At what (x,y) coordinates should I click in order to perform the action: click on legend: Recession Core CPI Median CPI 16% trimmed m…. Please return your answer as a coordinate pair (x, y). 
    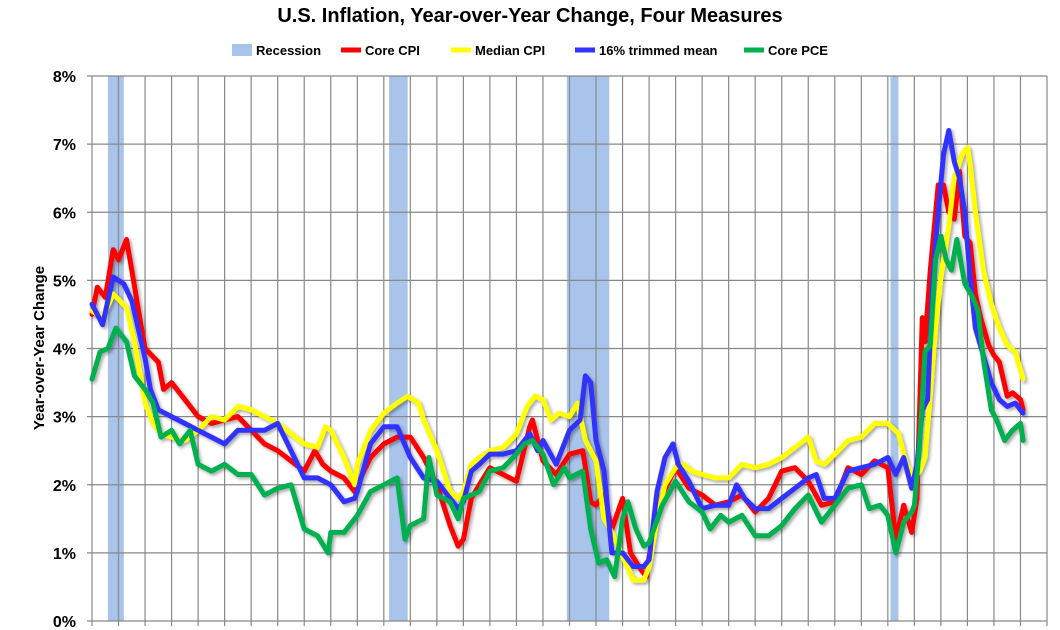
    Looking at the image, I should click on (530, 50).